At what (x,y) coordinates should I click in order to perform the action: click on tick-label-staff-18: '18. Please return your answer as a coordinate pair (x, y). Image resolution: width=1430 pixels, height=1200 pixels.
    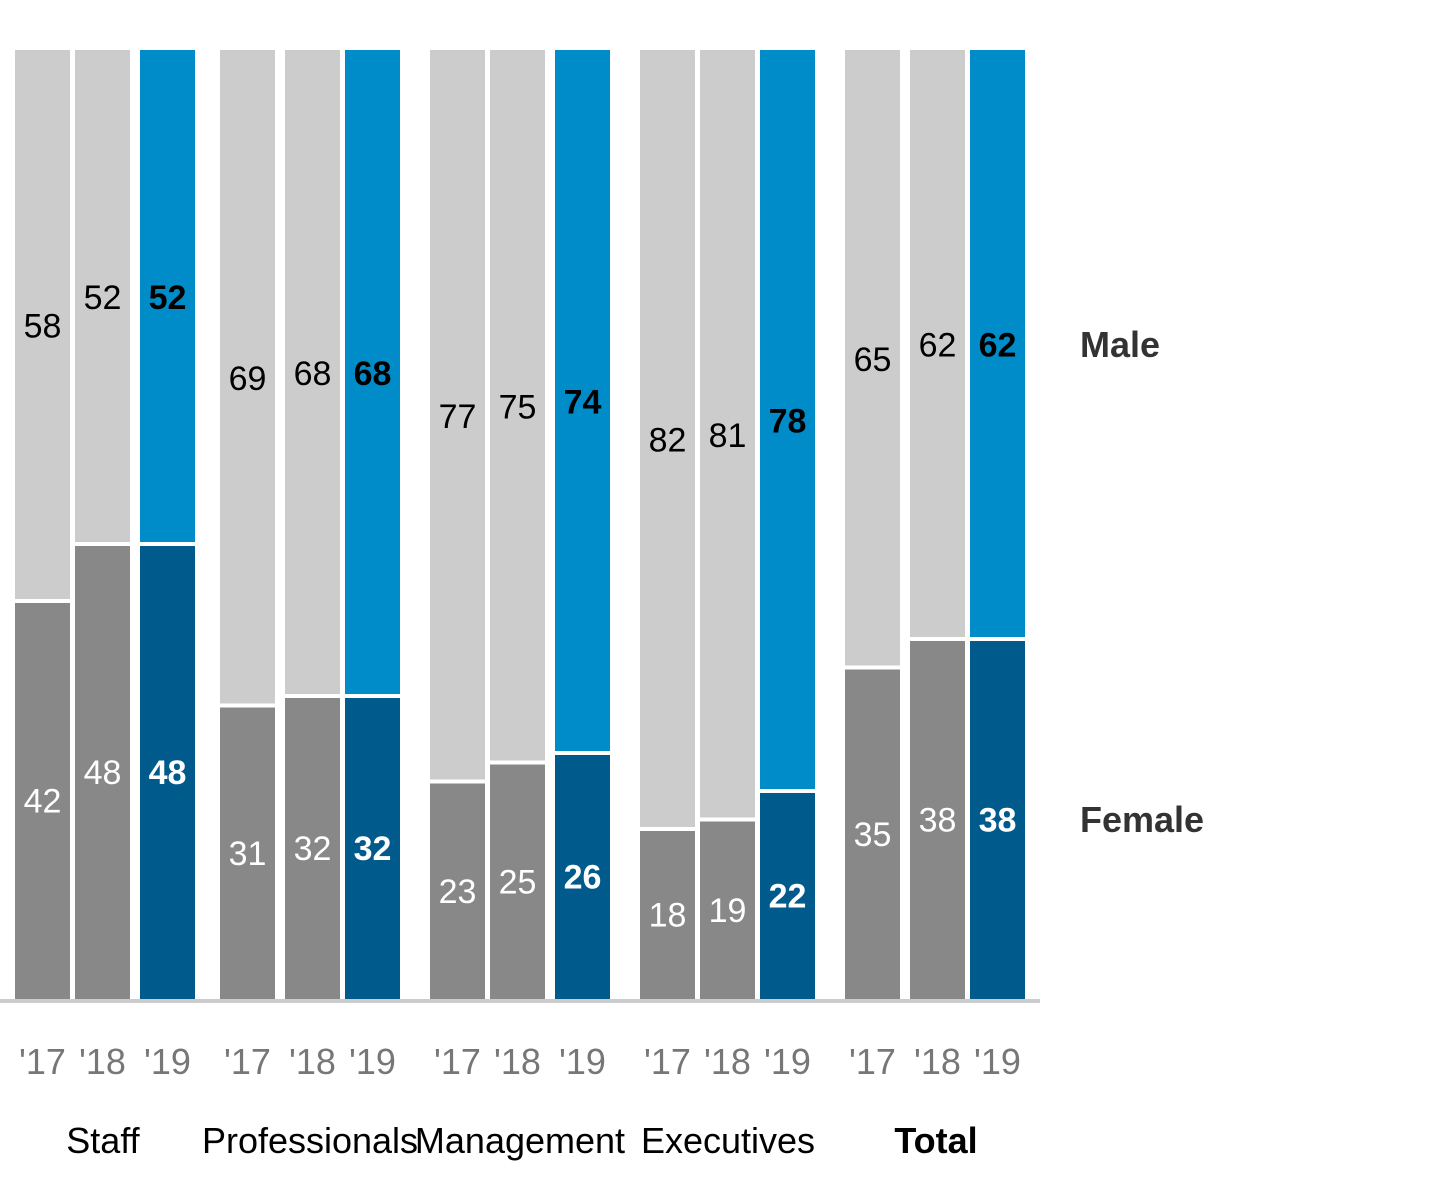
    Looking at the image, I should click on (102, 1061).